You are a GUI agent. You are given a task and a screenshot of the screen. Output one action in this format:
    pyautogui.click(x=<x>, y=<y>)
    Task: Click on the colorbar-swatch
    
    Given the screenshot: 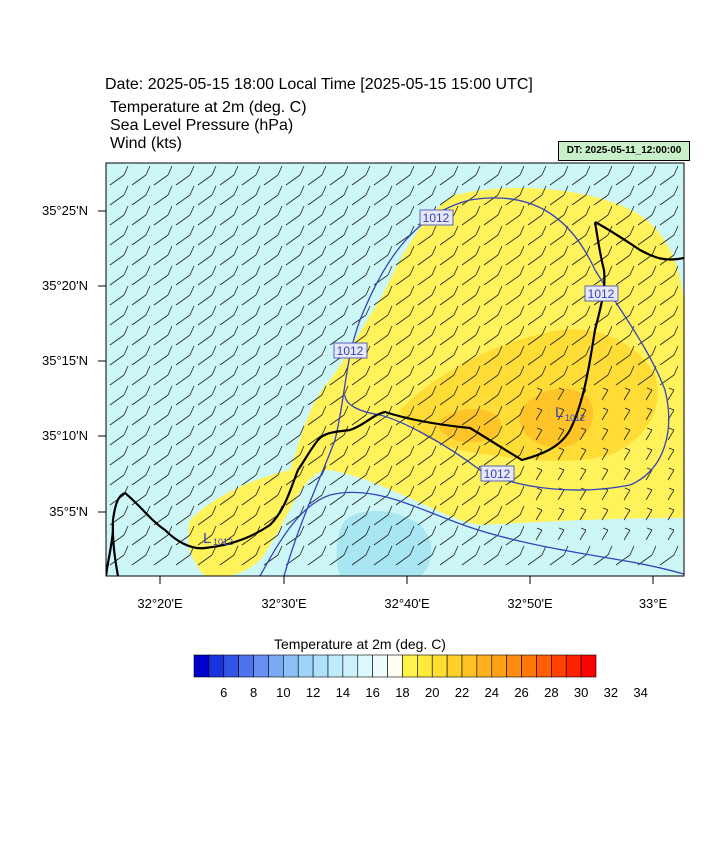 What is the action you would take?
    pyautogui.click(x=380, y=666)
    